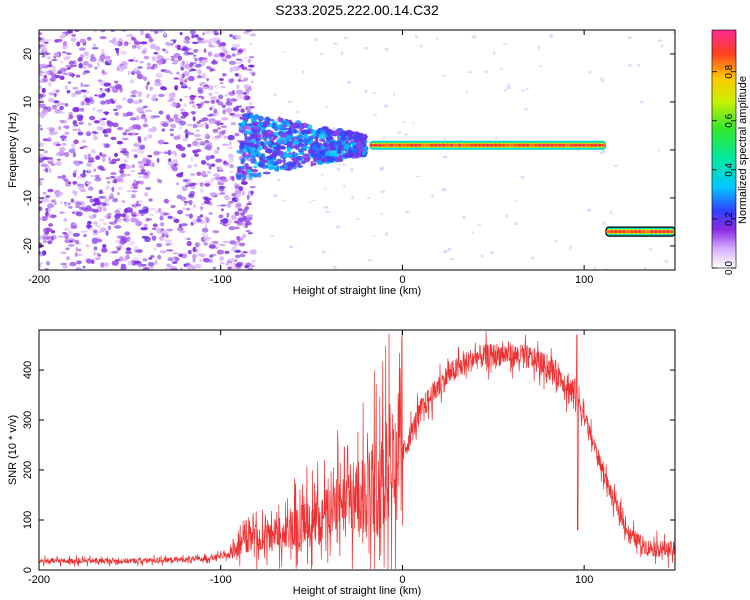  Describe the element at coordinates (28, 570) in the screenshot. I see `y-tick-label: 0` at that location.